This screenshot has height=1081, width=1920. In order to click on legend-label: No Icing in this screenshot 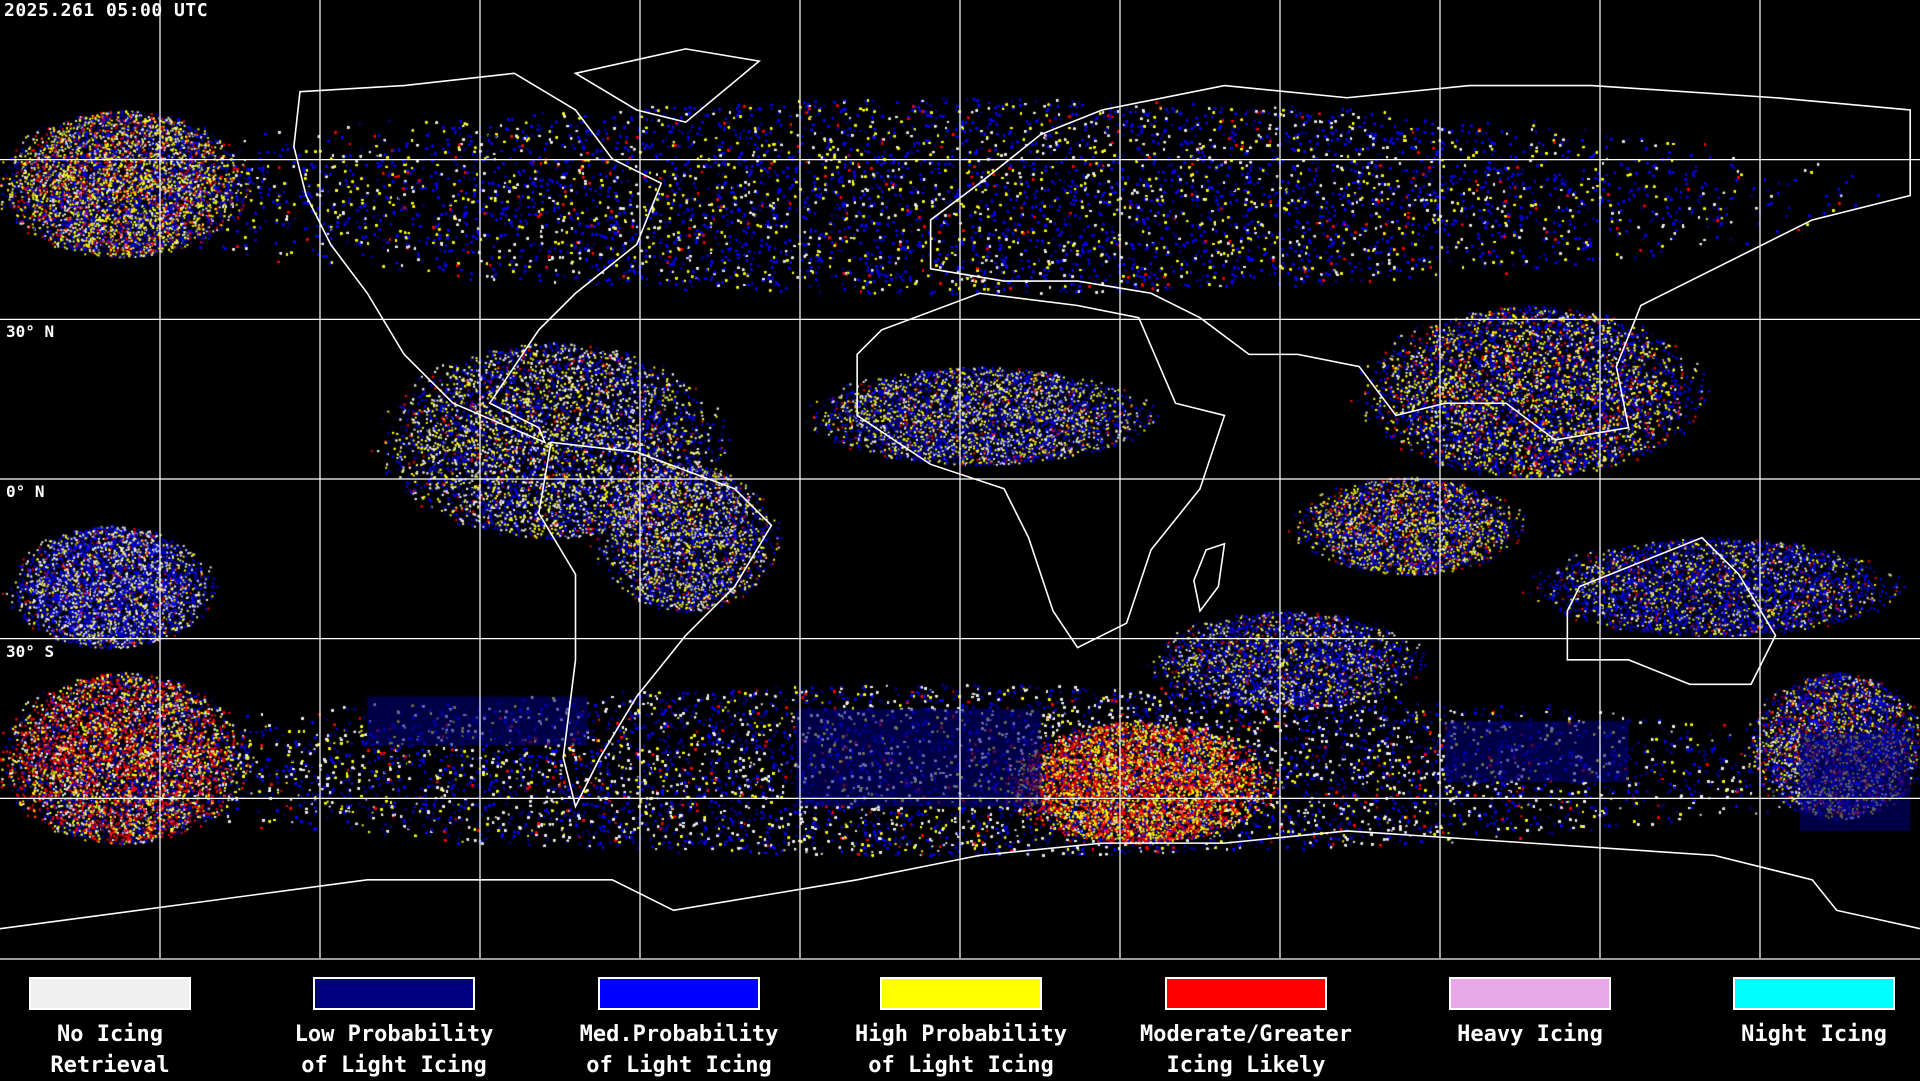, I will do `click(110, 1034)`.